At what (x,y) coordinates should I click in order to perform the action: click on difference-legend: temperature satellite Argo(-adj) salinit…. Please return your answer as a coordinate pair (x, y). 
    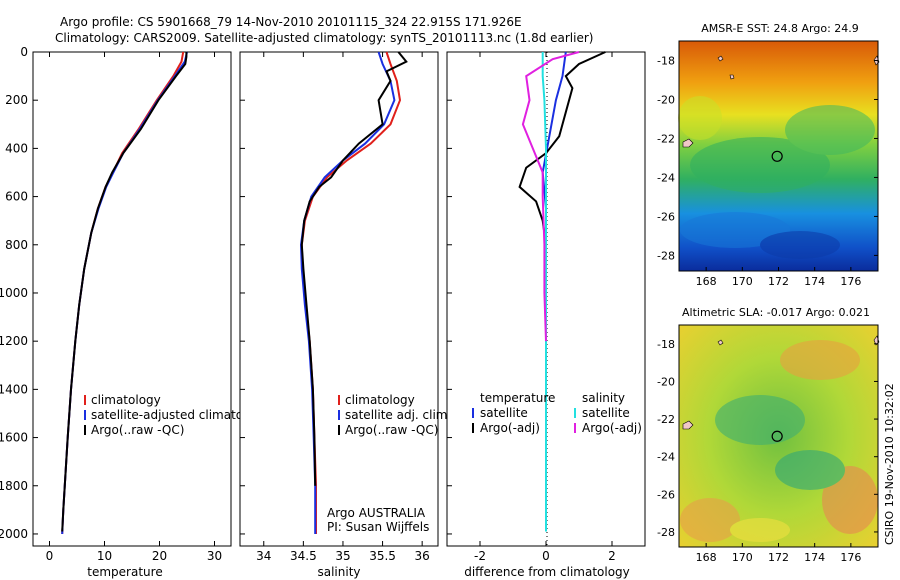
    Looking at the image, I should click on (557, 413).